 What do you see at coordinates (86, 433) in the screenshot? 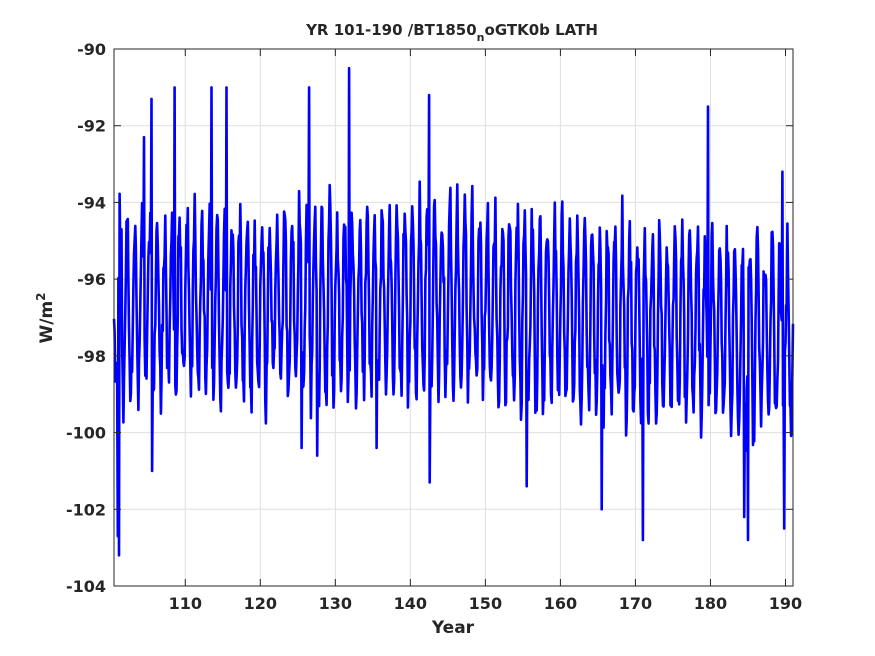
I see `y-tick-label: -100` at bounding box center [86, 433].